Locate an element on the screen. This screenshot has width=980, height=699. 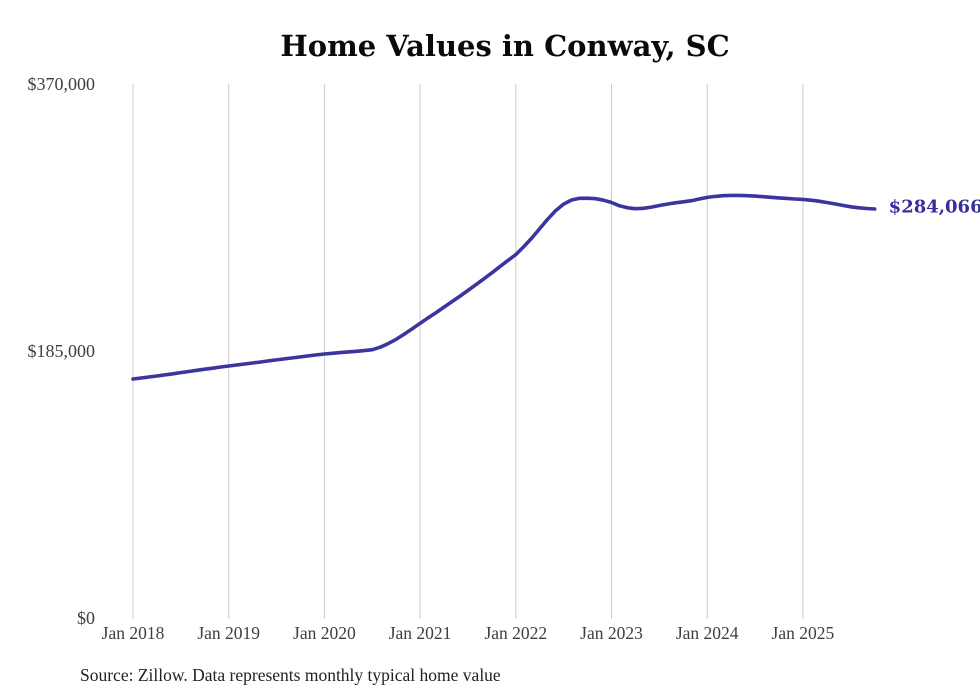
x-axis-tick-label: Jan 2021 is located at coordinates (420, 633).